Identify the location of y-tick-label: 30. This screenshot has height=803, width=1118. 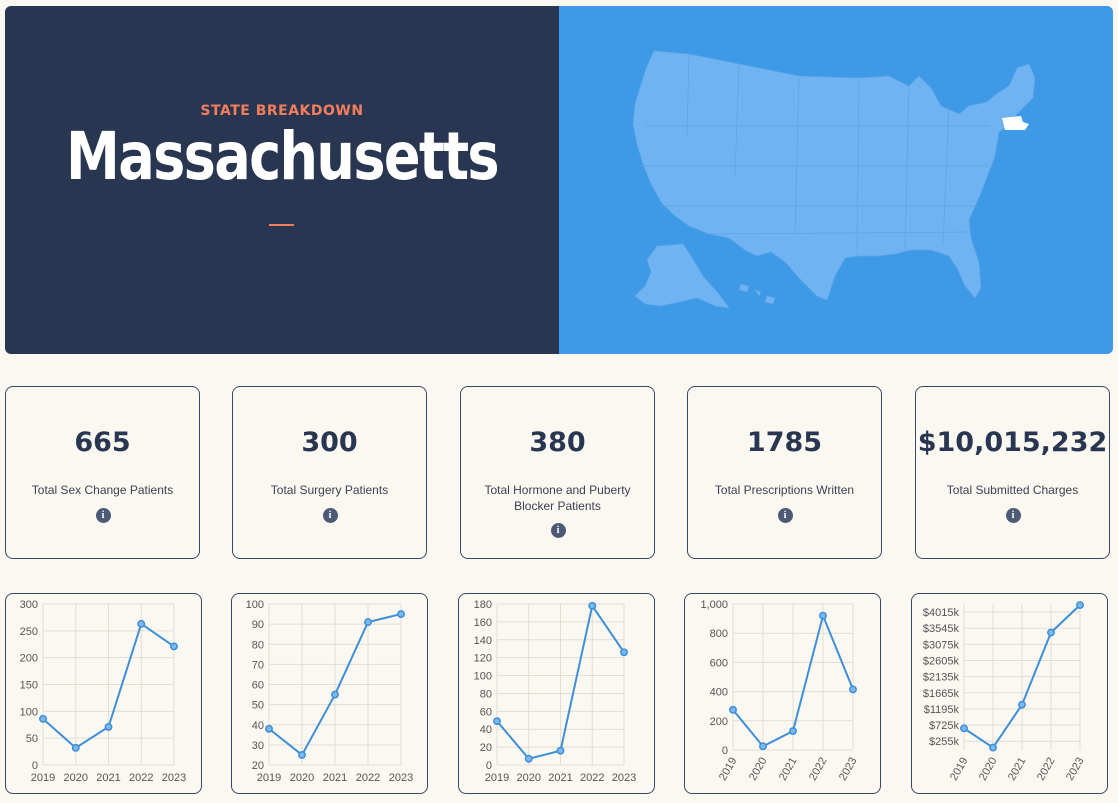
(258, 746).